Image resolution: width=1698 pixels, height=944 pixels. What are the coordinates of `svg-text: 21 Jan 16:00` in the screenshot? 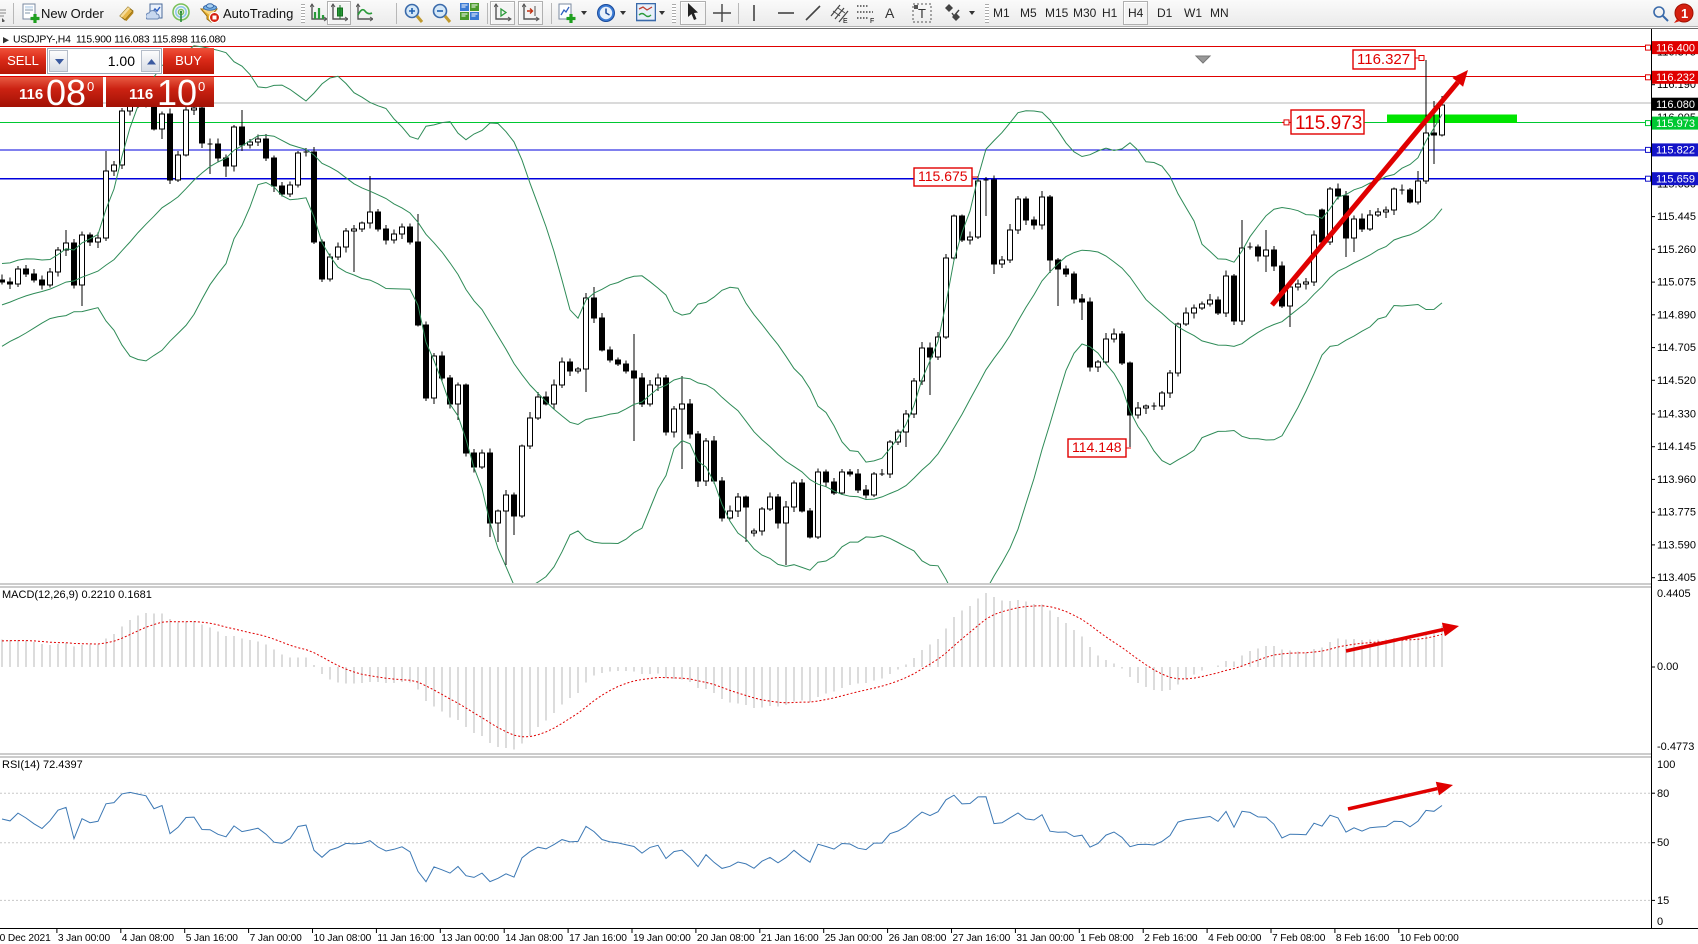 It's located at (790, 938).